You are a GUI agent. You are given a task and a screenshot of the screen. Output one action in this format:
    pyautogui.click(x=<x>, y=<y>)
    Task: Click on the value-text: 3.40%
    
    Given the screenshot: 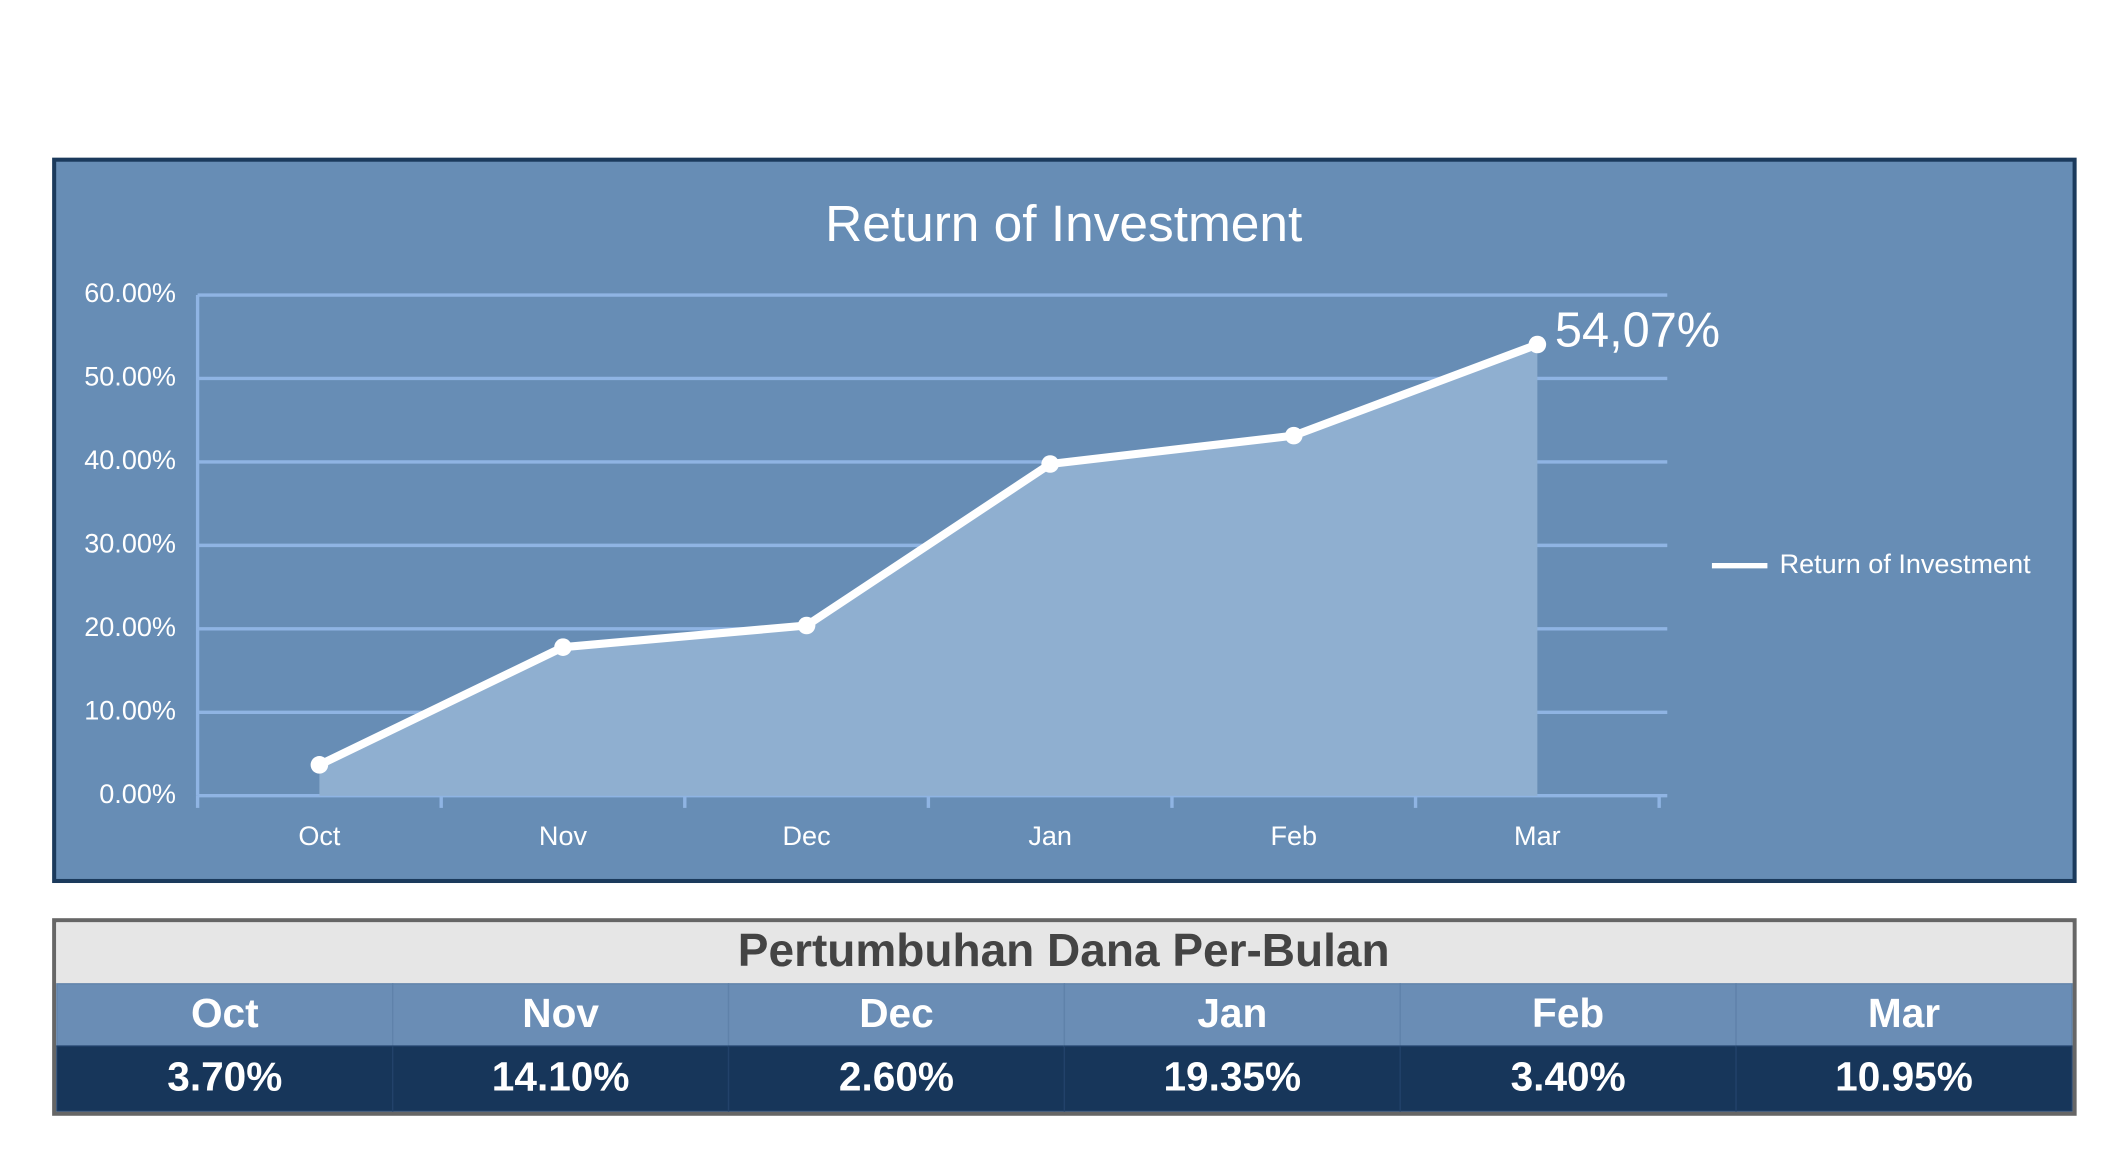 What is the action you would take?
    pyautogui.click(x=1568, y=1077)
    